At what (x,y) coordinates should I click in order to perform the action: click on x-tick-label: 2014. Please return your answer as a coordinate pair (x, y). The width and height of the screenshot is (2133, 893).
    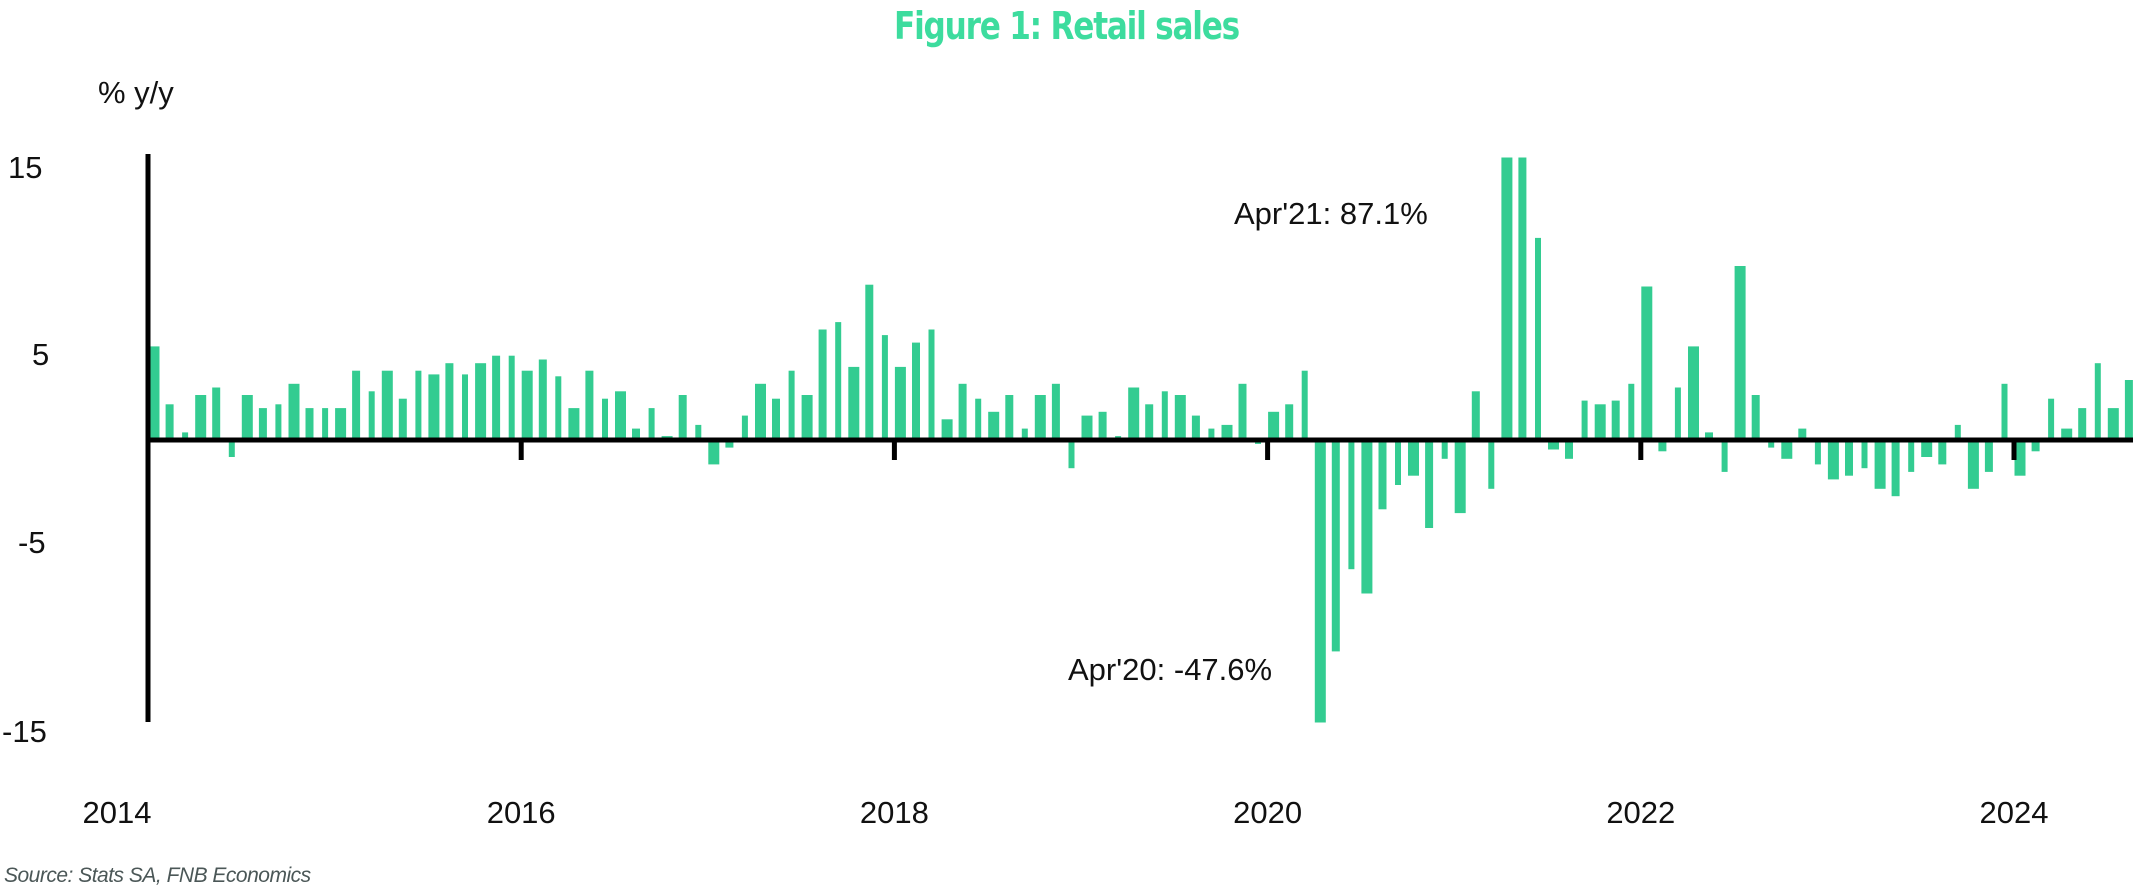
    Looking at the image, I should click on (117, 812).